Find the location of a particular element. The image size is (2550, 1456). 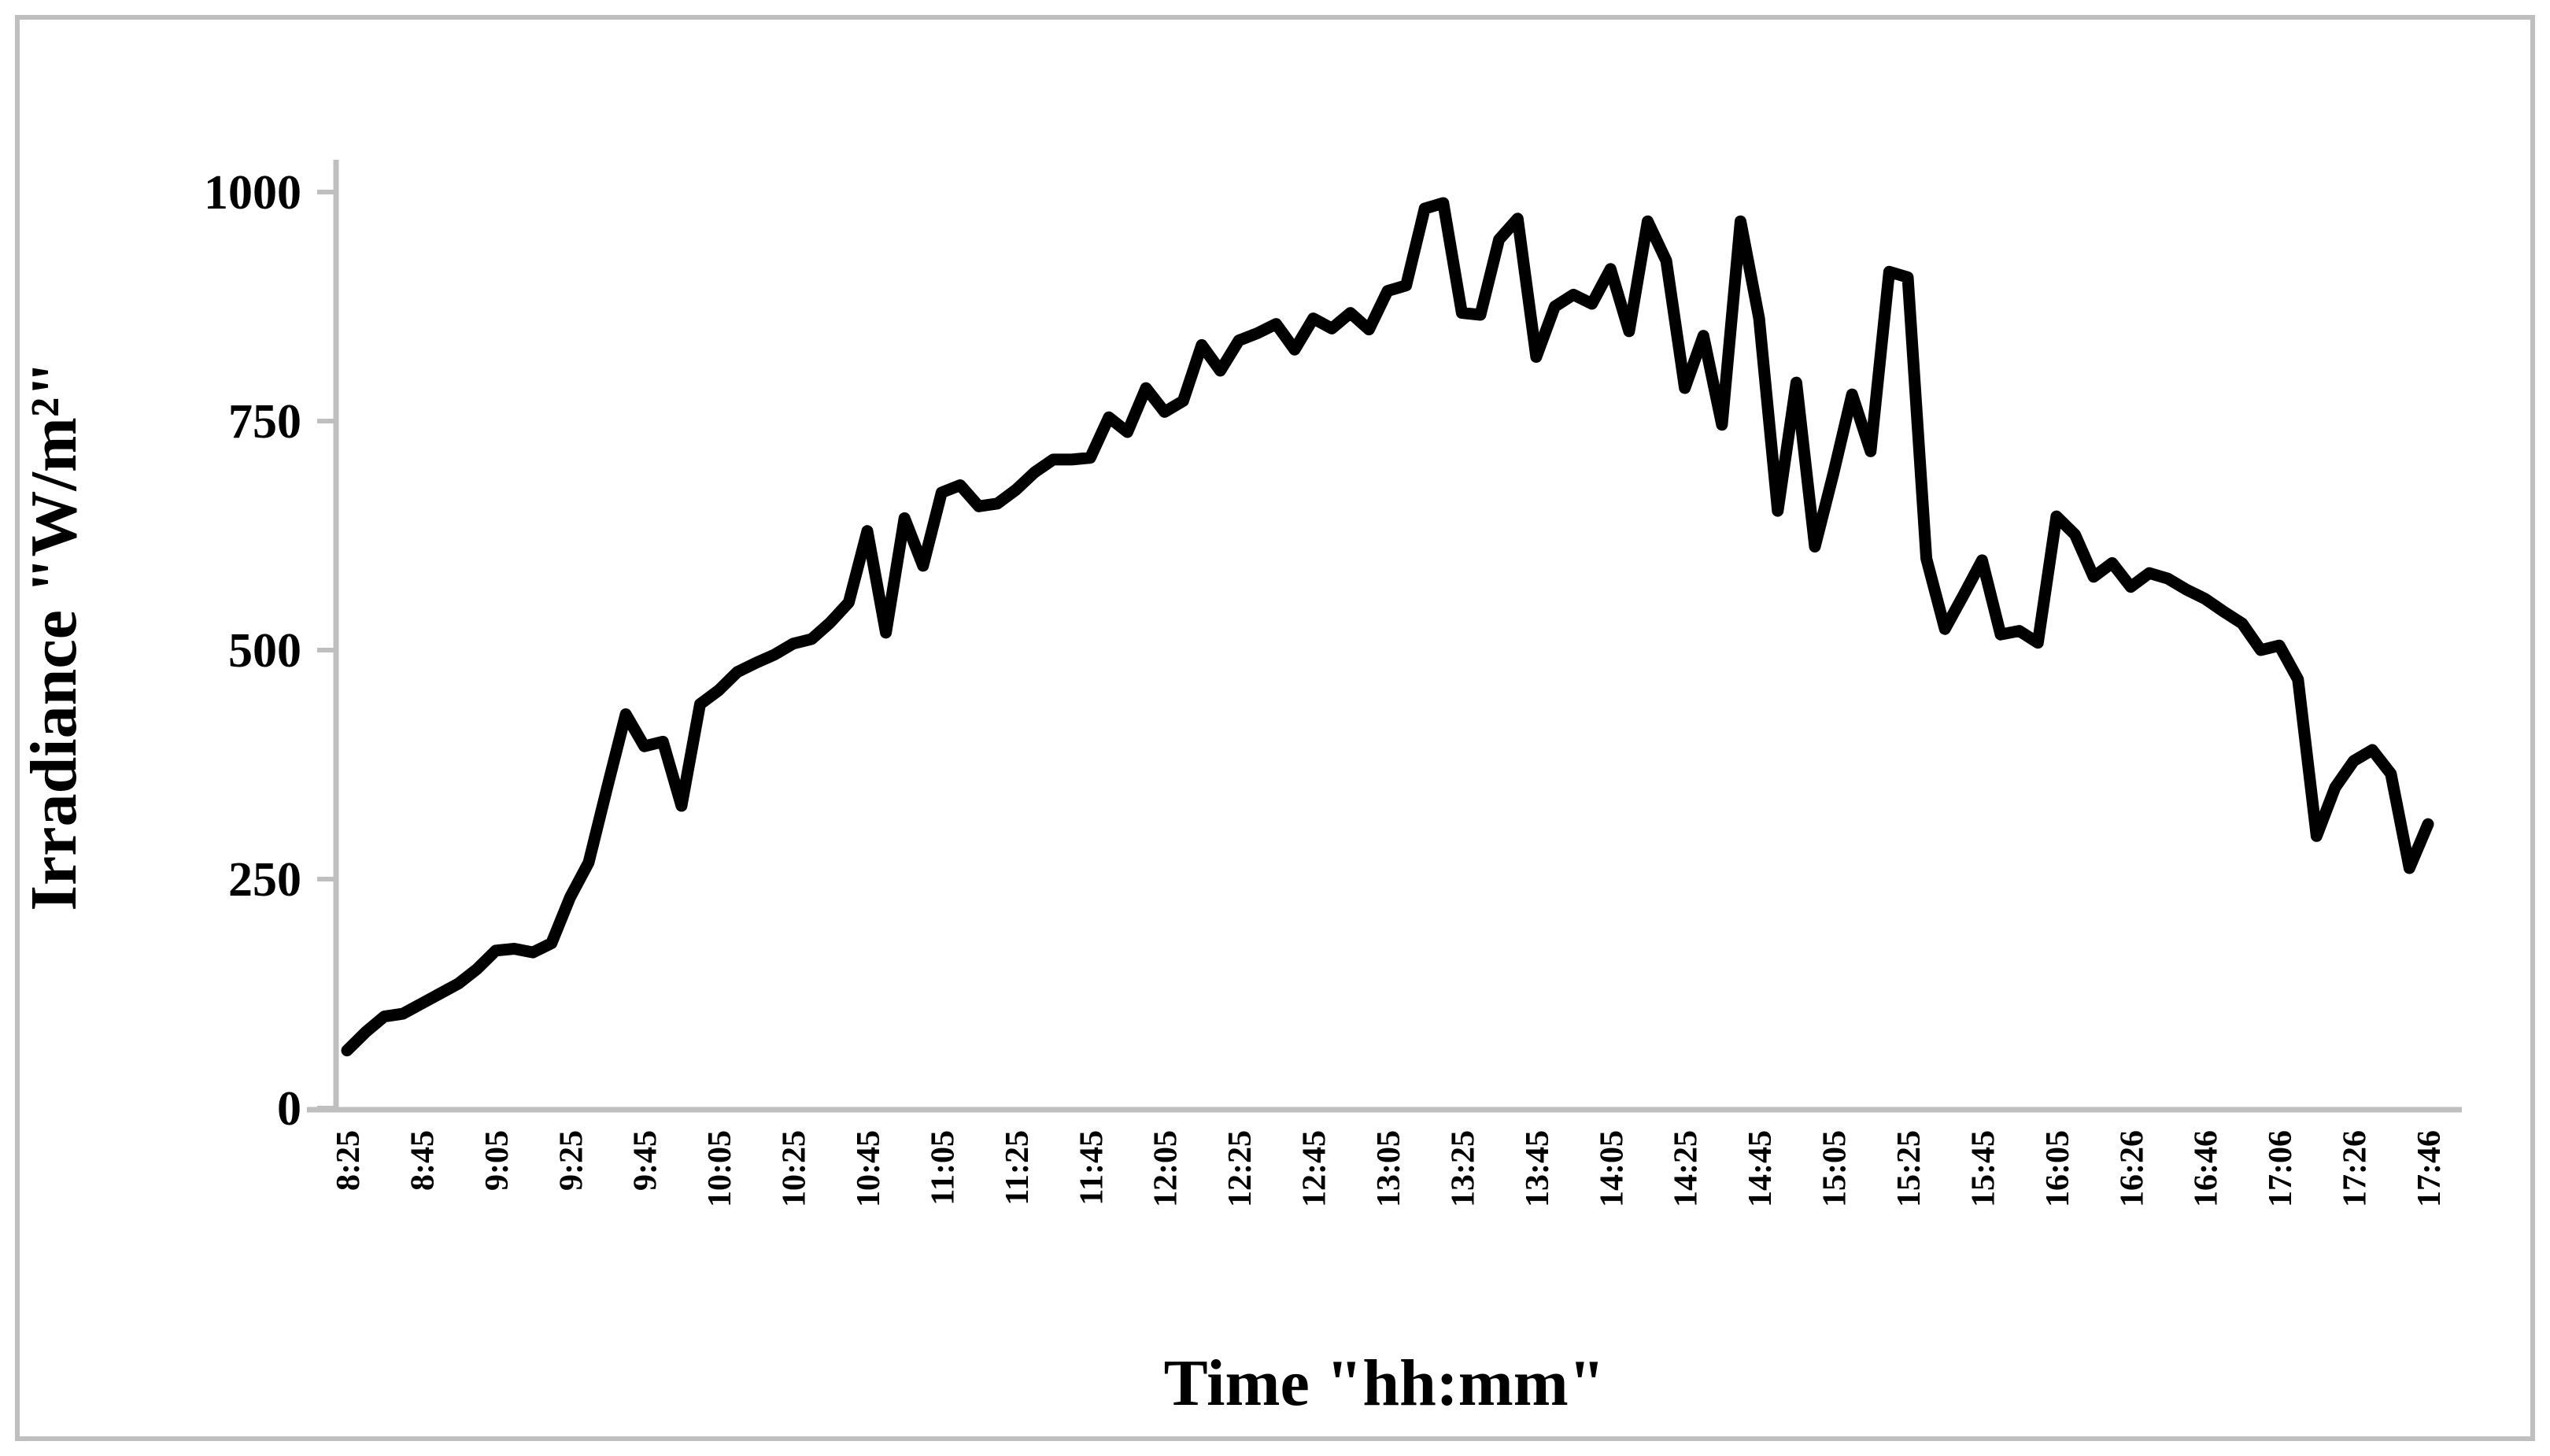

x-tick-label: 14:05 is located at coordinates (1612, 1168).